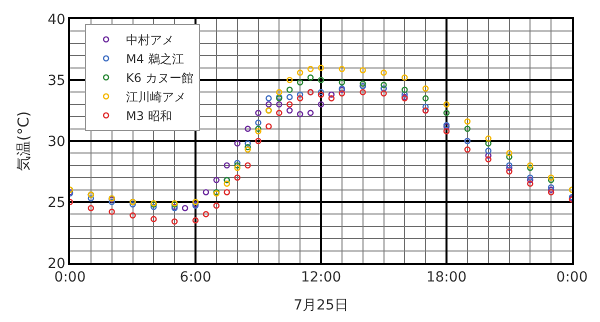 This screenshot has width=600, height=322. Describe the element at coordinates (57, 142) in the screenshot. I see `y-tick-label: 30` at that location.